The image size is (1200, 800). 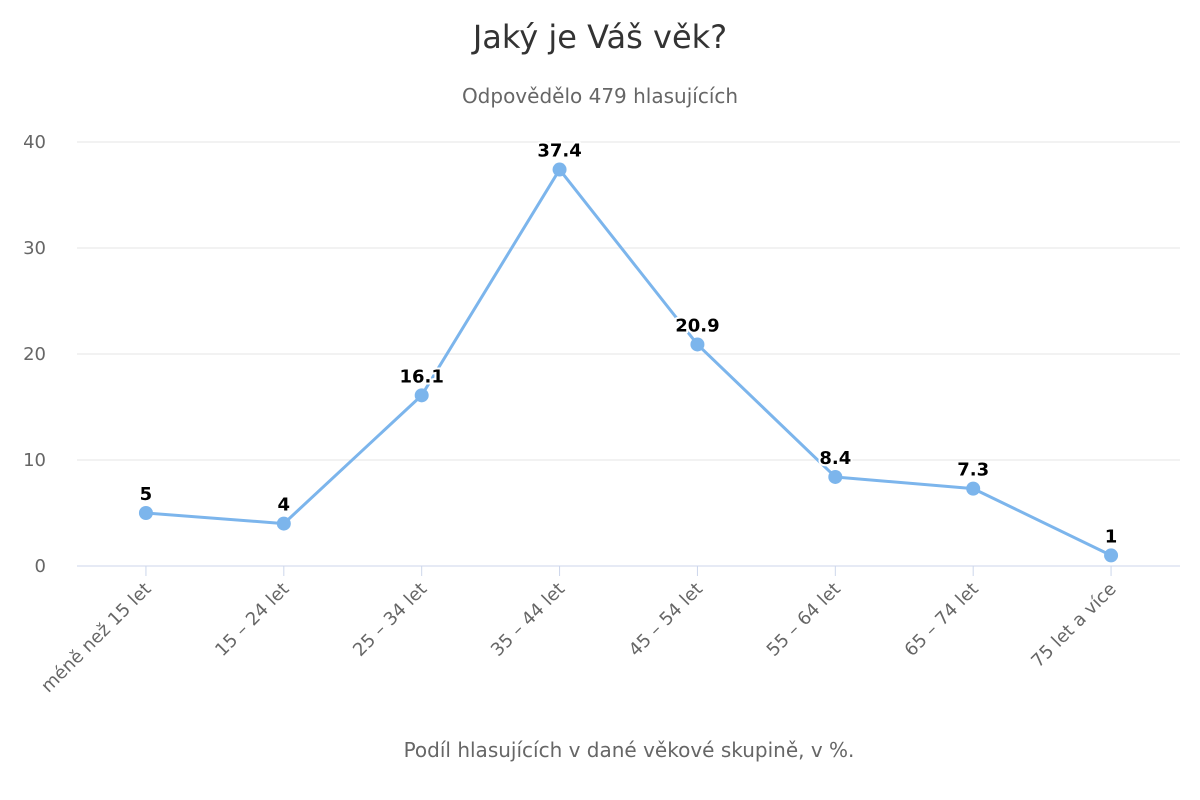 I want to click on x-tick-label: 15 – 24 let, so click(x=252, y=620).